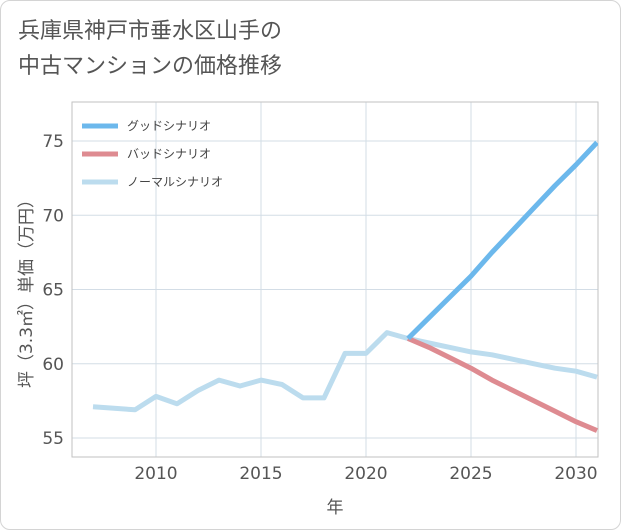 The width and height of the screenshot is (621, 530). What do you see at coordinates (155, 474) in the screenshot?
I see `x-tick-label: 2010` at bounding box center [155, 474].